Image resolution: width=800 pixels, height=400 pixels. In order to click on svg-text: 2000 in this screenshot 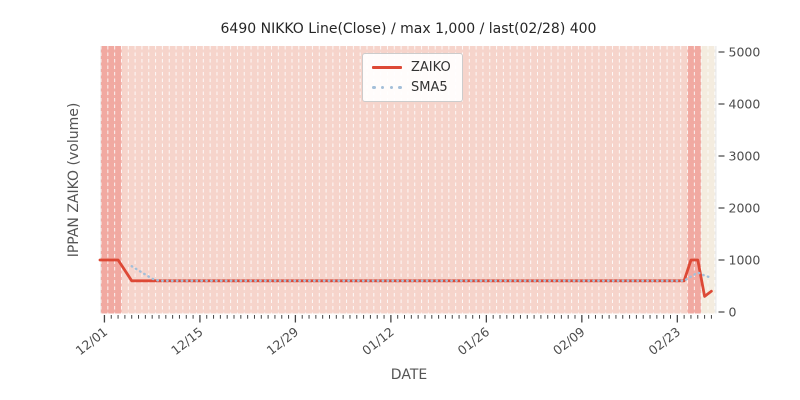, I will do `click(745, 208)`.